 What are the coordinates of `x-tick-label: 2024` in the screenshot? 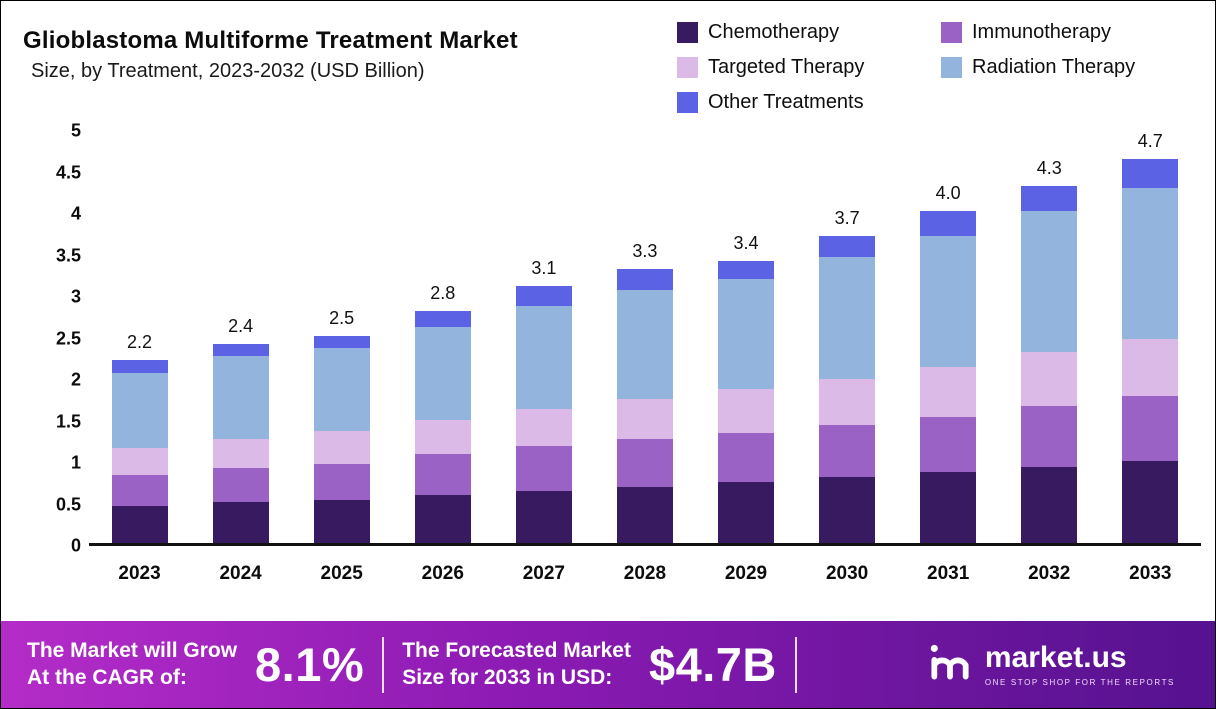 It's located at (240, 573).